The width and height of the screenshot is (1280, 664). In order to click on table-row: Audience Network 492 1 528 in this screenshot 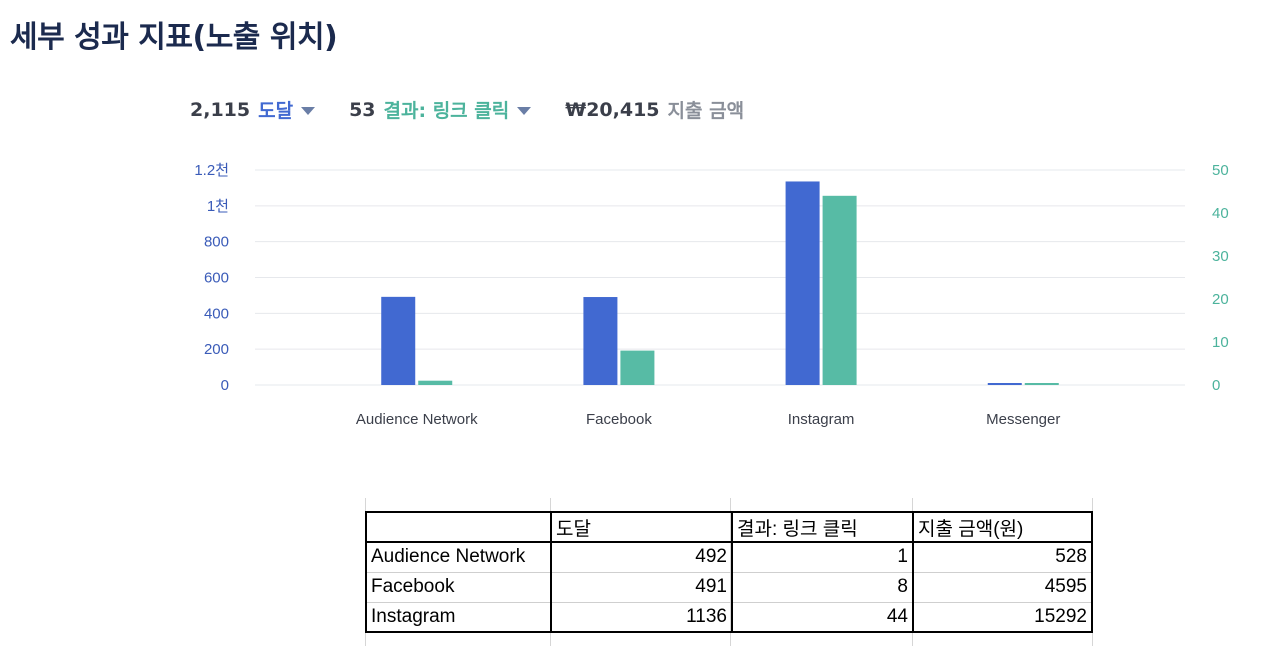, I will do `click(729, 557)`.